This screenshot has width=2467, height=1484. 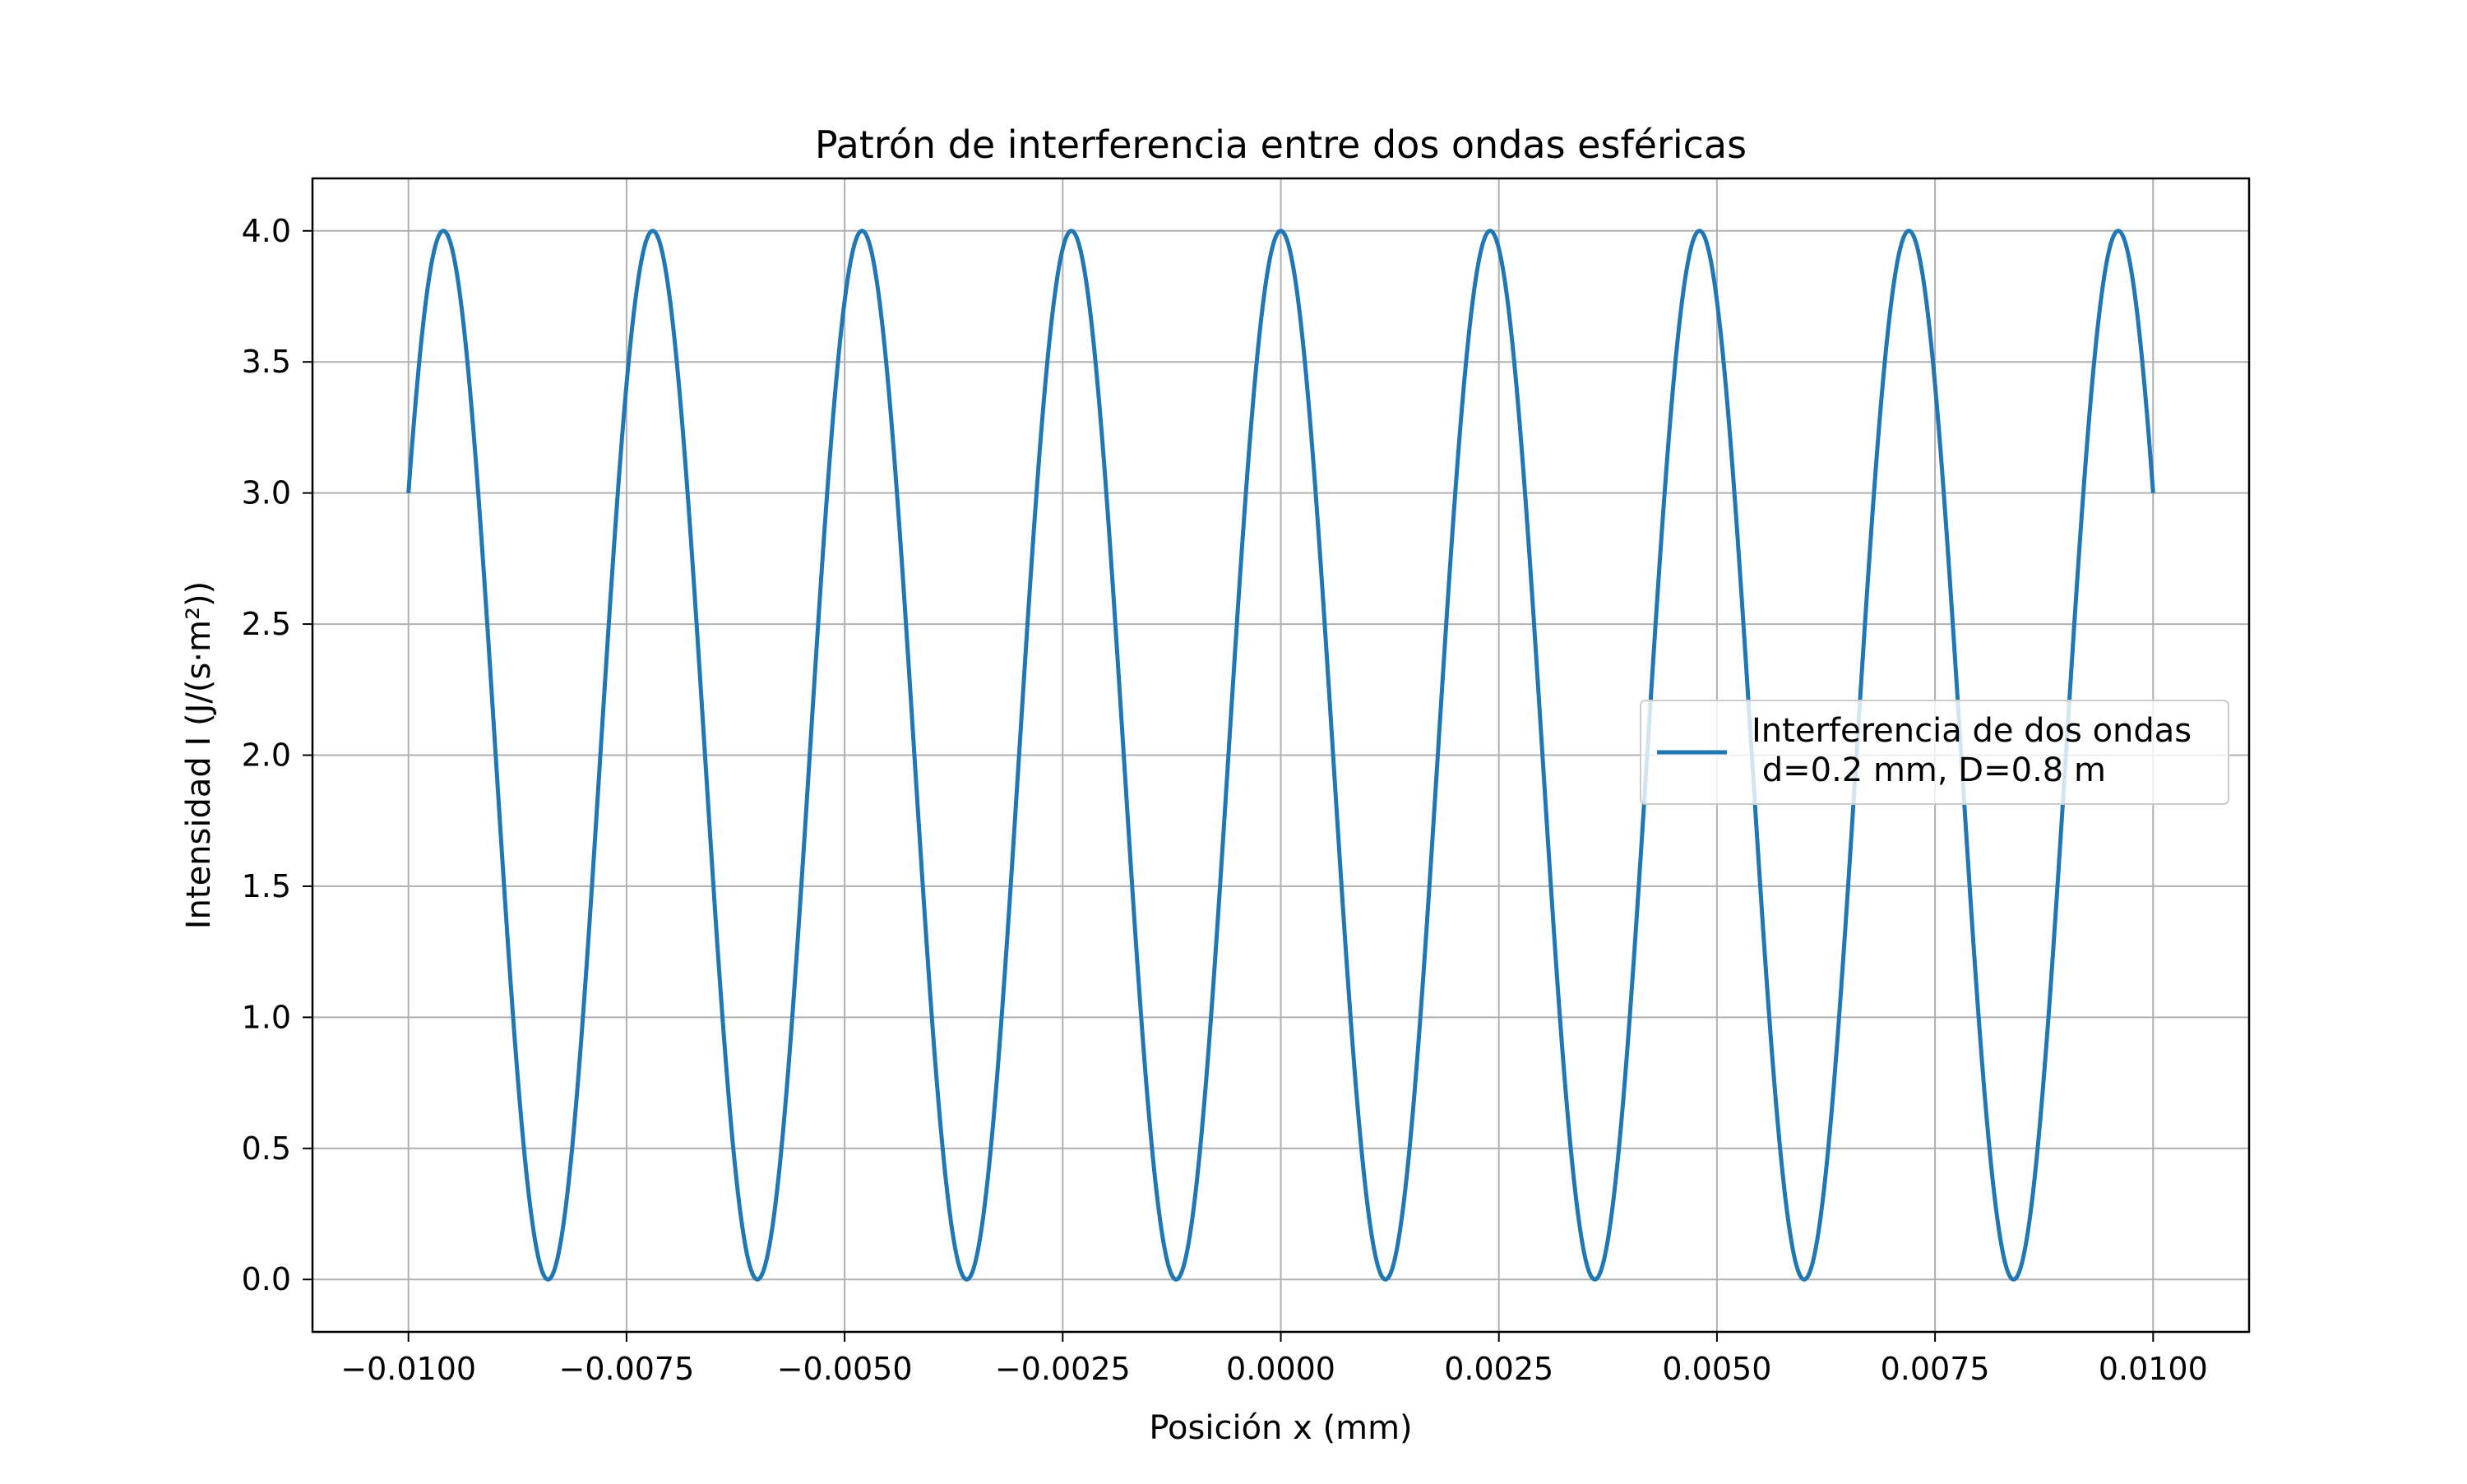 What do you see at coordinates (266, 231) in the screenshot?
I see `y-tick-label: 4.0` at bounding box center [266, 231].